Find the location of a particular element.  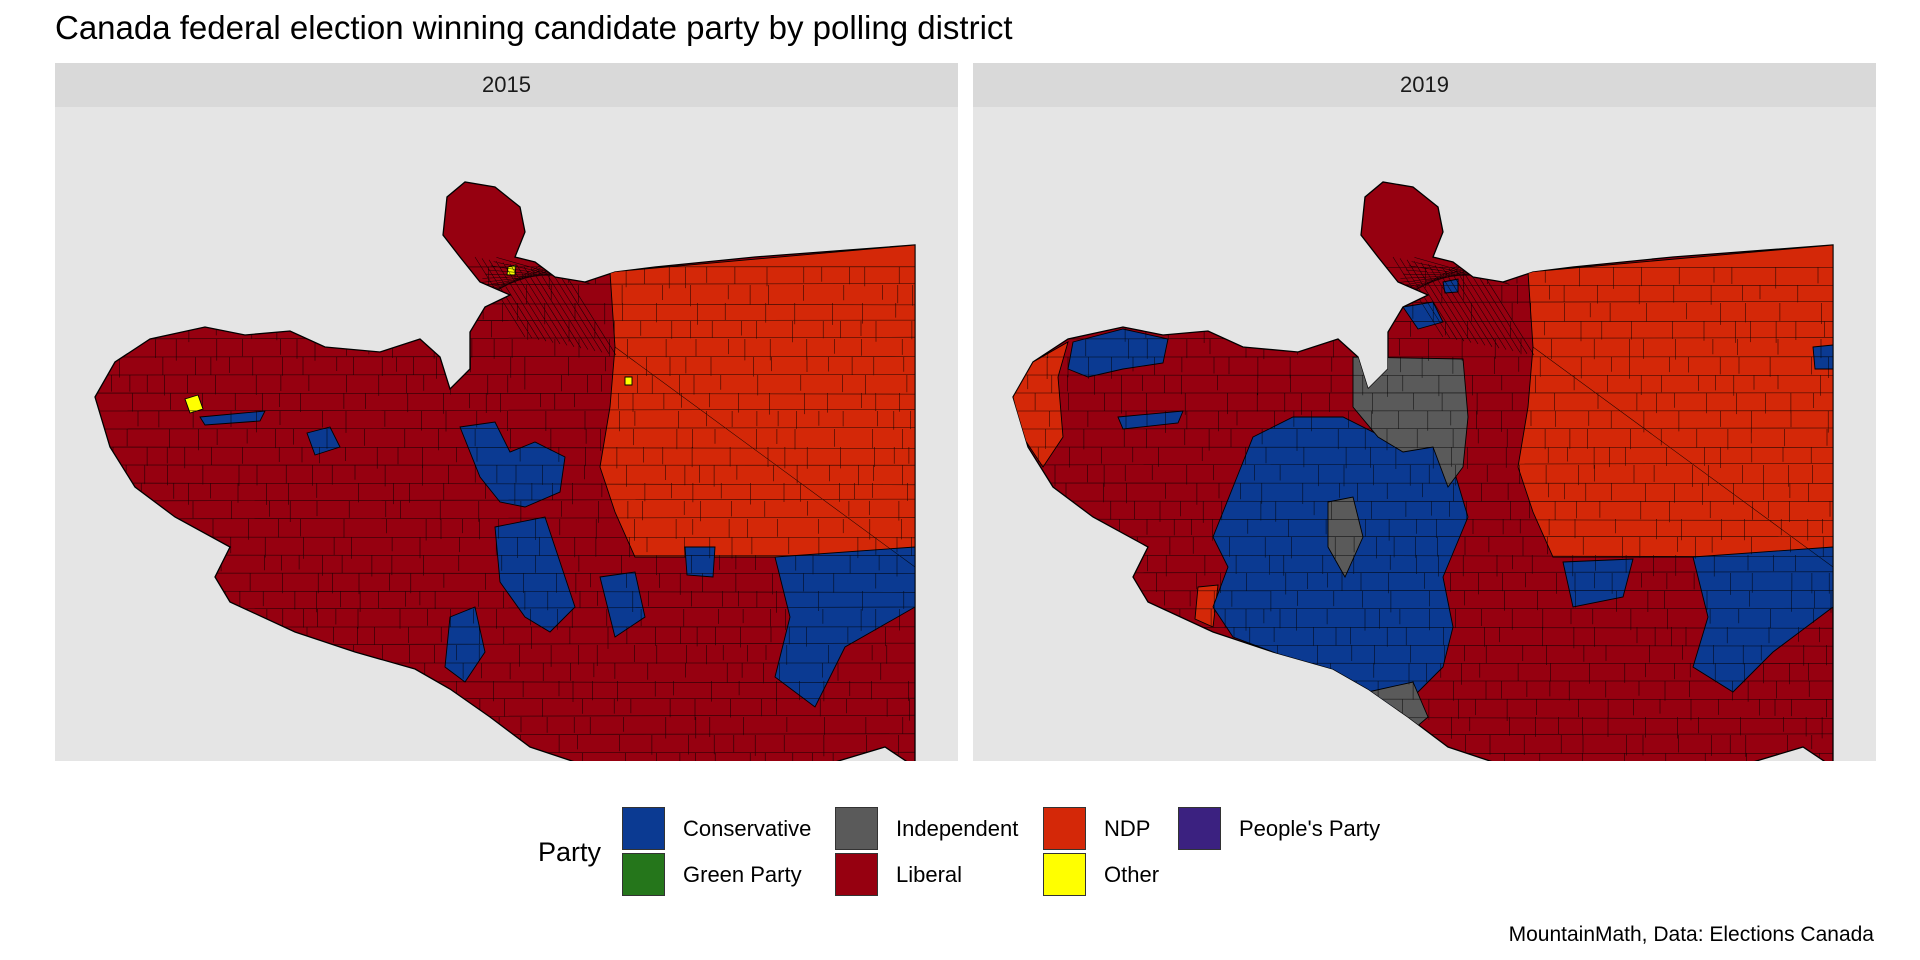

legend-label: Other is located at coordinates (1132, 874).